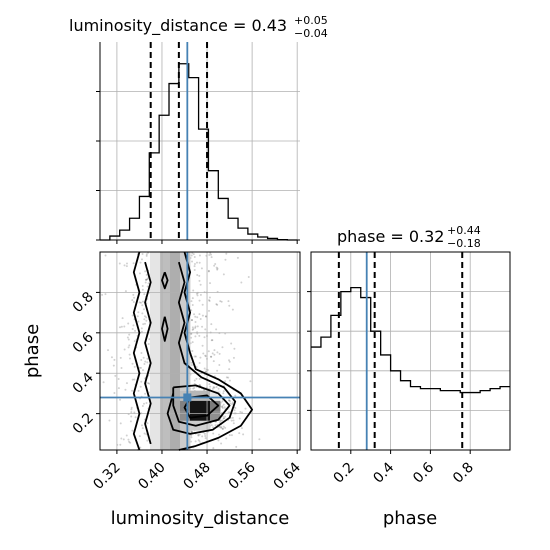  Describe the element at coordinates (390, 236) in the screenshot. I see `title-phase: phase = 0.32` at that location.